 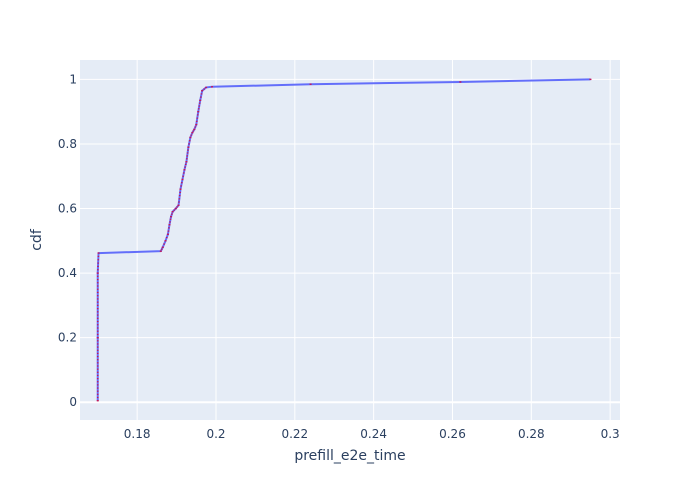 I want to click on y-axis-title: cdf, so click(x=37, y=239).